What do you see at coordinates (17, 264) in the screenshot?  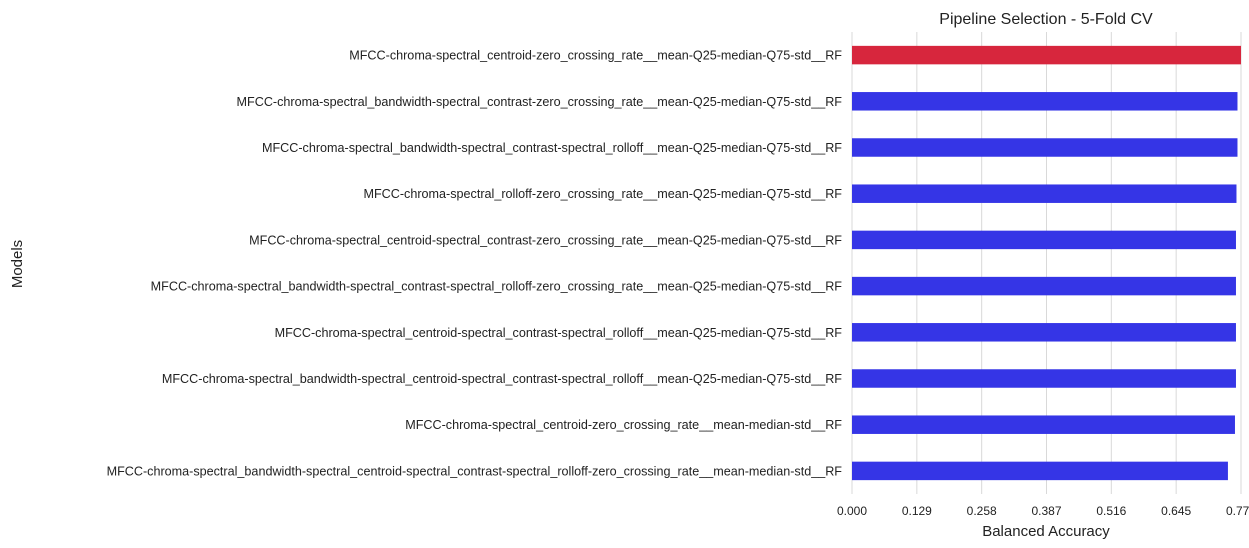 I see `y-axis-label: Models` at bounding box center [17, 264].